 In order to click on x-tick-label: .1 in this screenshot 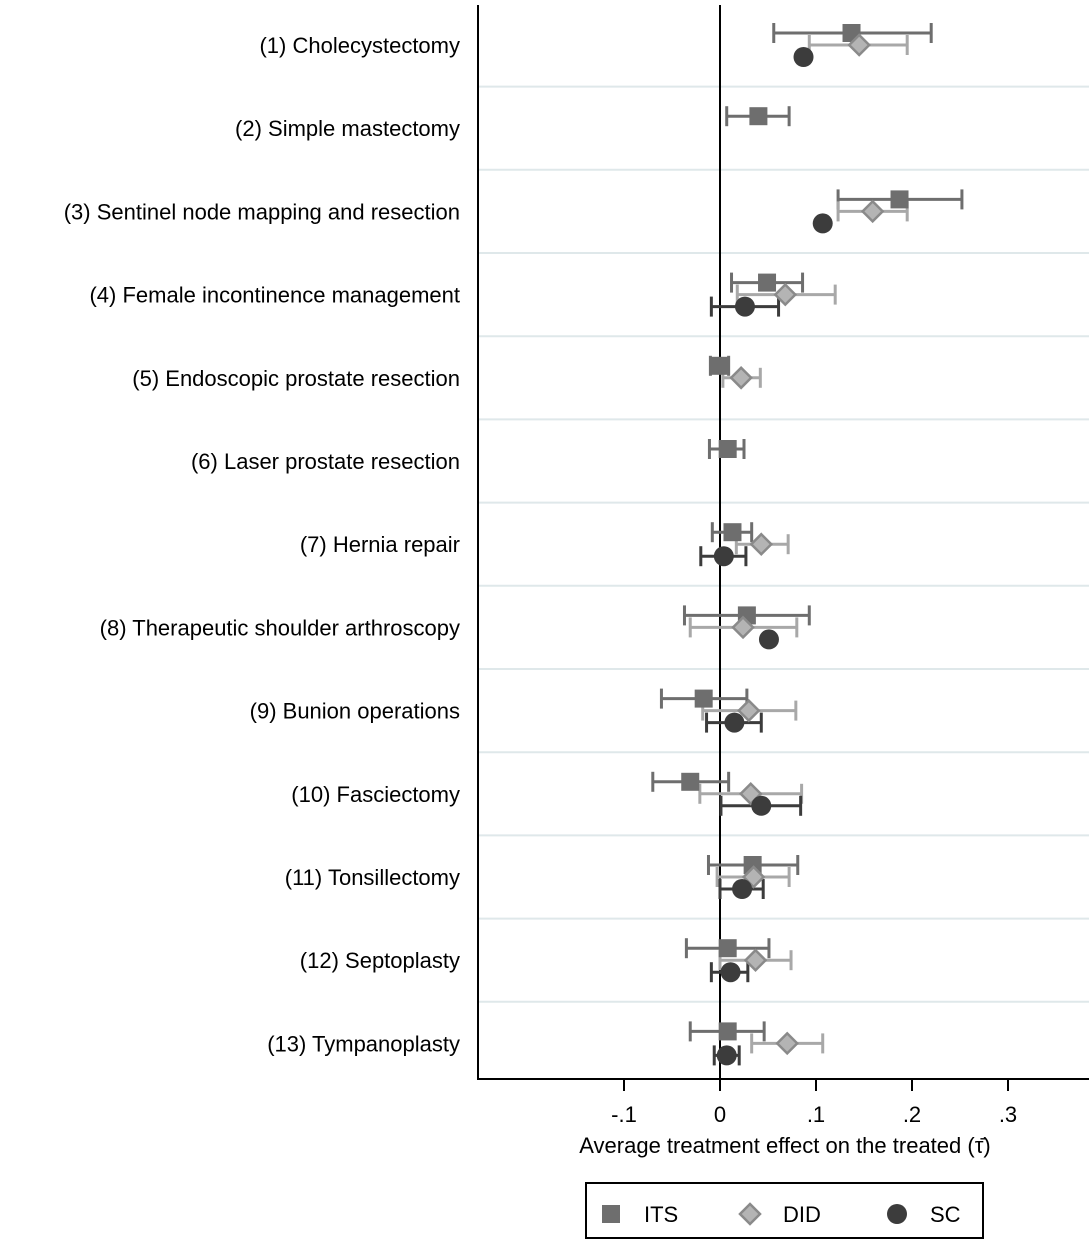, I will do `click(816, 1114)`.